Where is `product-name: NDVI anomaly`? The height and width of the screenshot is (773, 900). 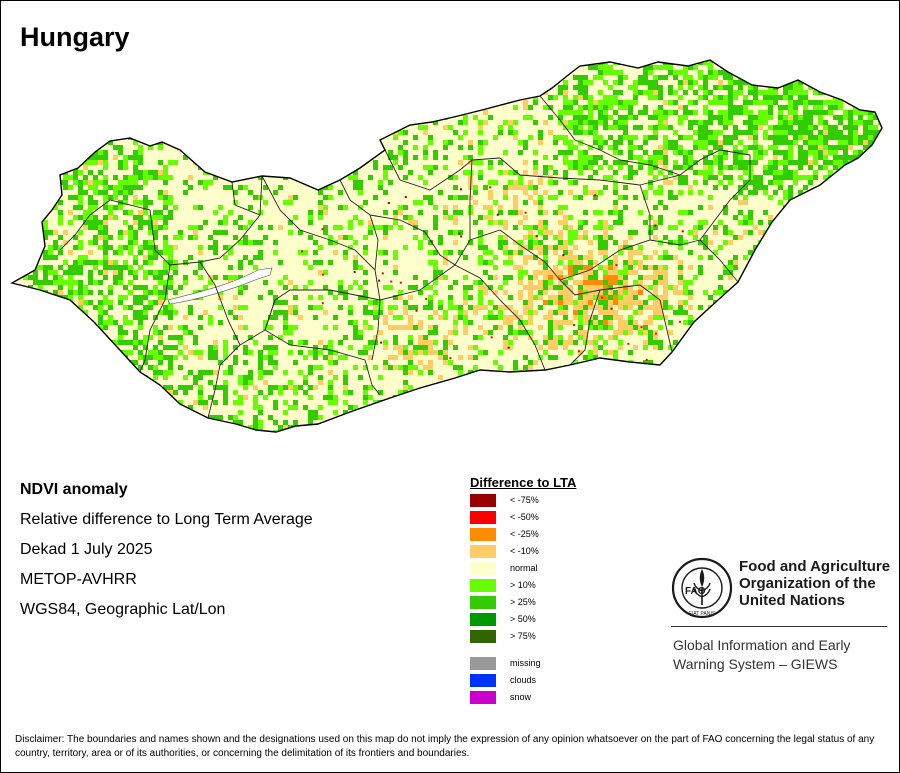
product-name: NDVI anomaly is located at coordinates (74, 489).